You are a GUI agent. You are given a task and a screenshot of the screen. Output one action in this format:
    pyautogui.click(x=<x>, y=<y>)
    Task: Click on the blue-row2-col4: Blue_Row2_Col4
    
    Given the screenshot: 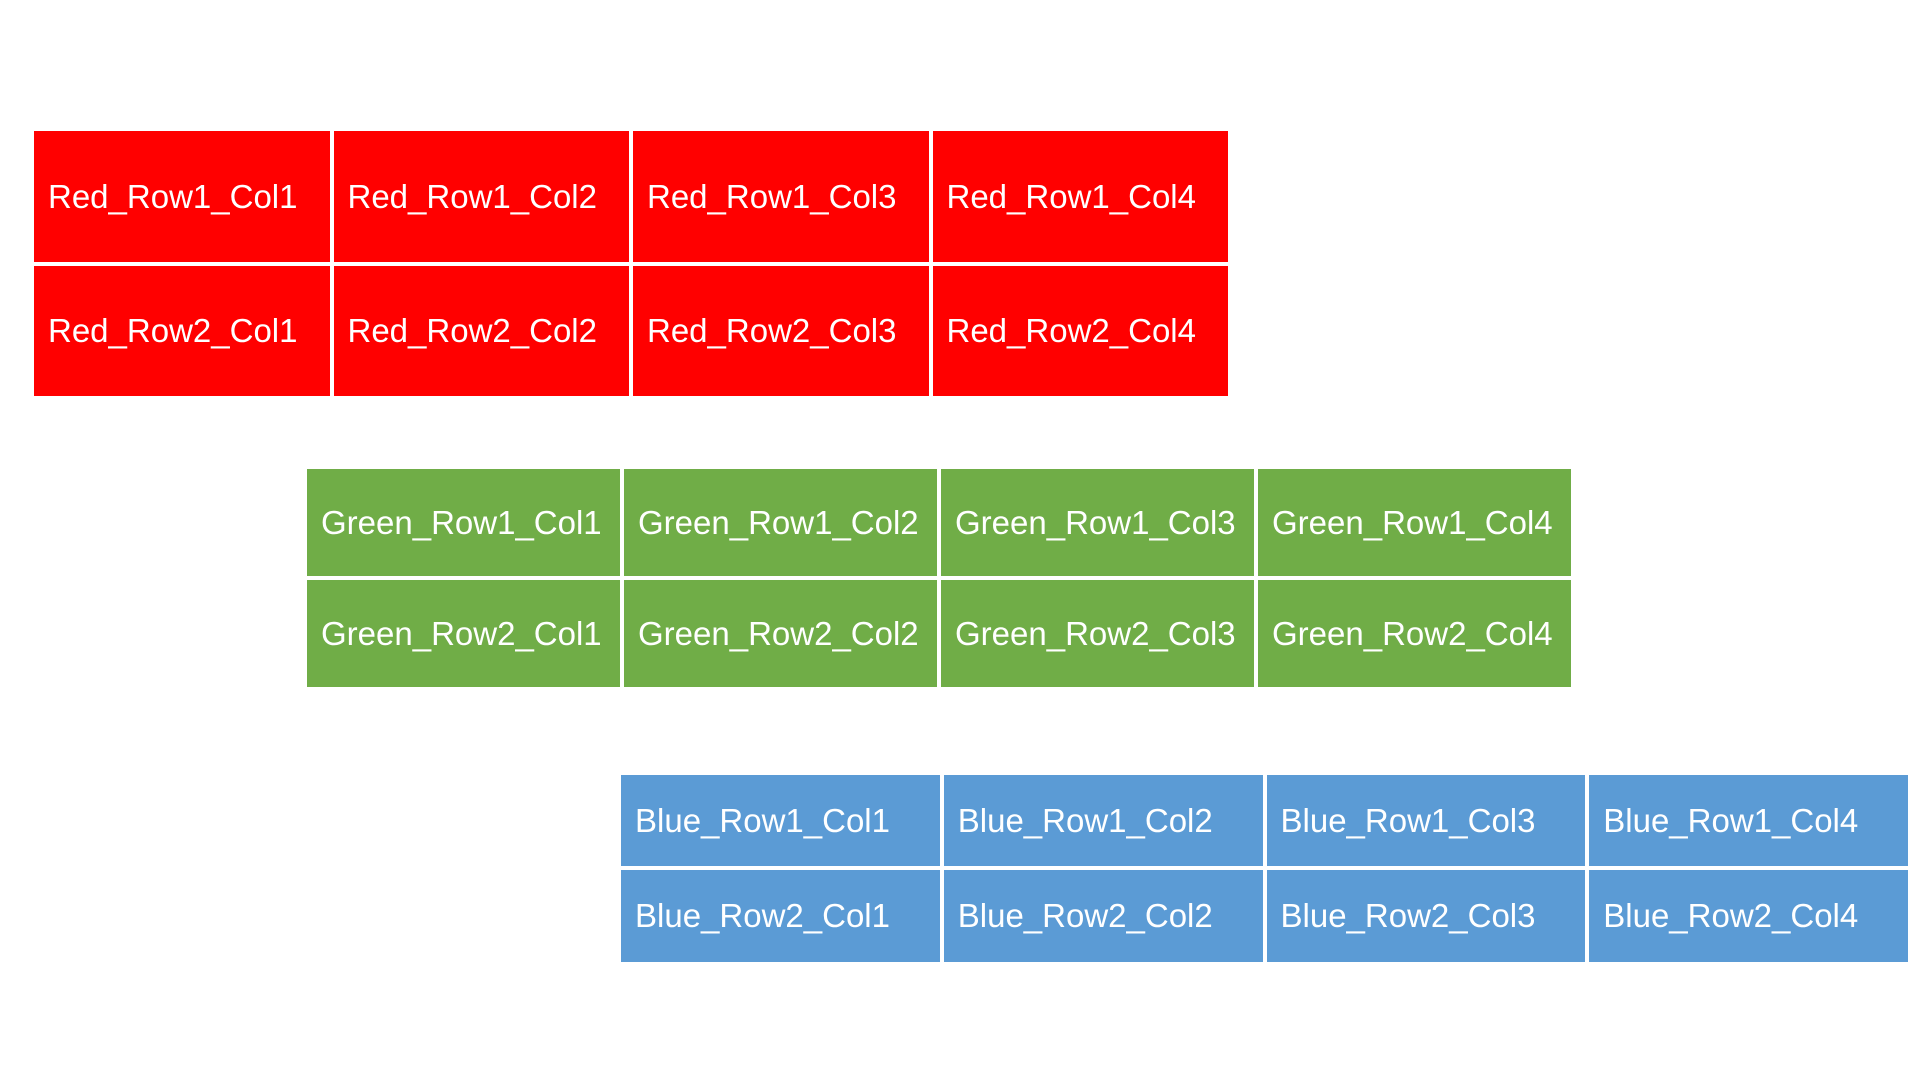 What is the action you would take?
    pyautogui.click(x=1748, y=916)
    